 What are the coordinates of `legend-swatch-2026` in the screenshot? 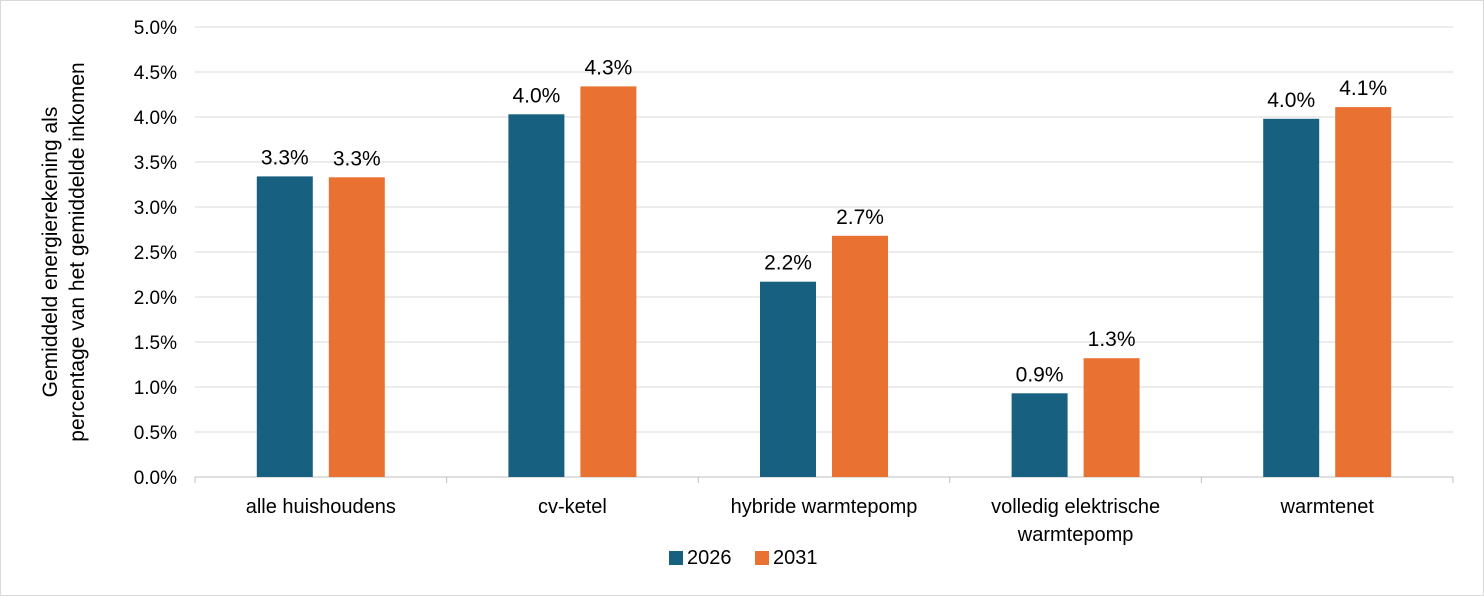 It's located at (676, 558).